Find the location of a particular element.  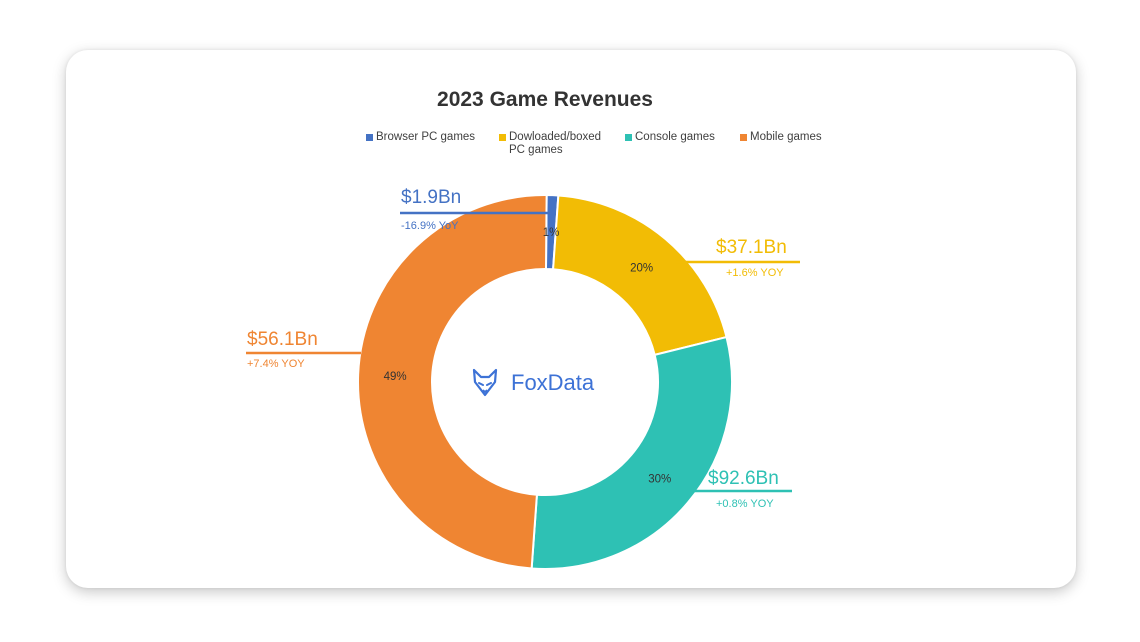

callout-value-console: $92.6Bn is located at coordinates (743, 478).